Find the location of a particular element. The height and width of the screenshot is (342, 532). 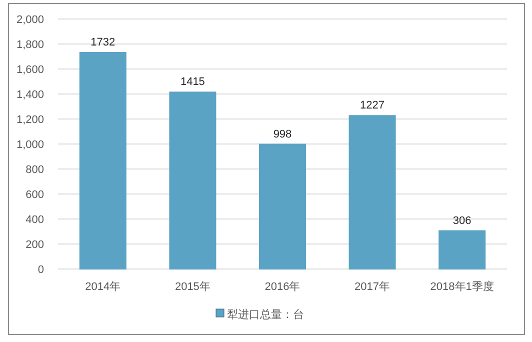

y-tick-label: 1,000 is located at coordinates (30, 145).